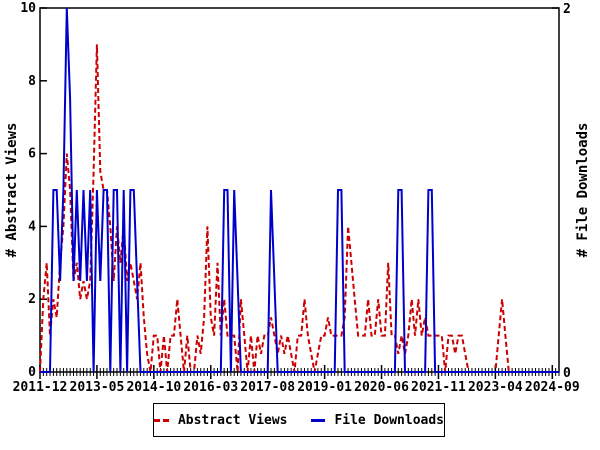 The image size is (600, 450). I want to click on legend-label-abstract-views: Abstract Views, so click(232, 420).